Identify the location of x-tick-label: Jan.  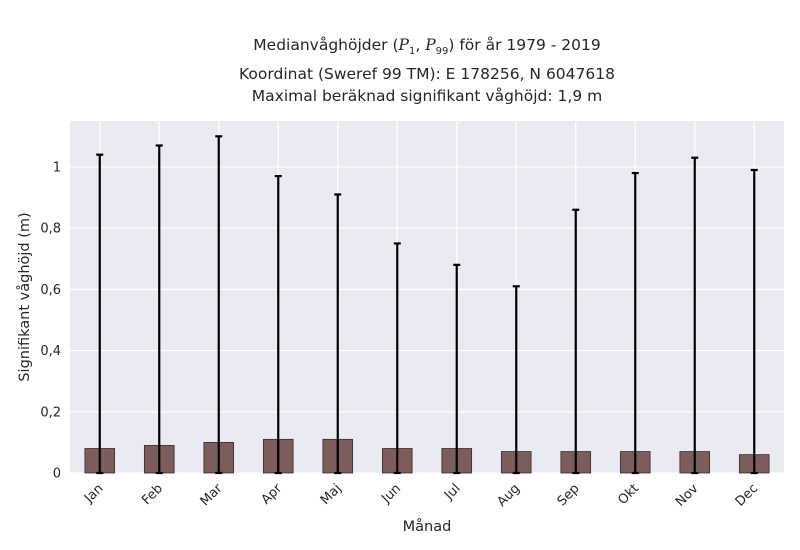
(93, 493).